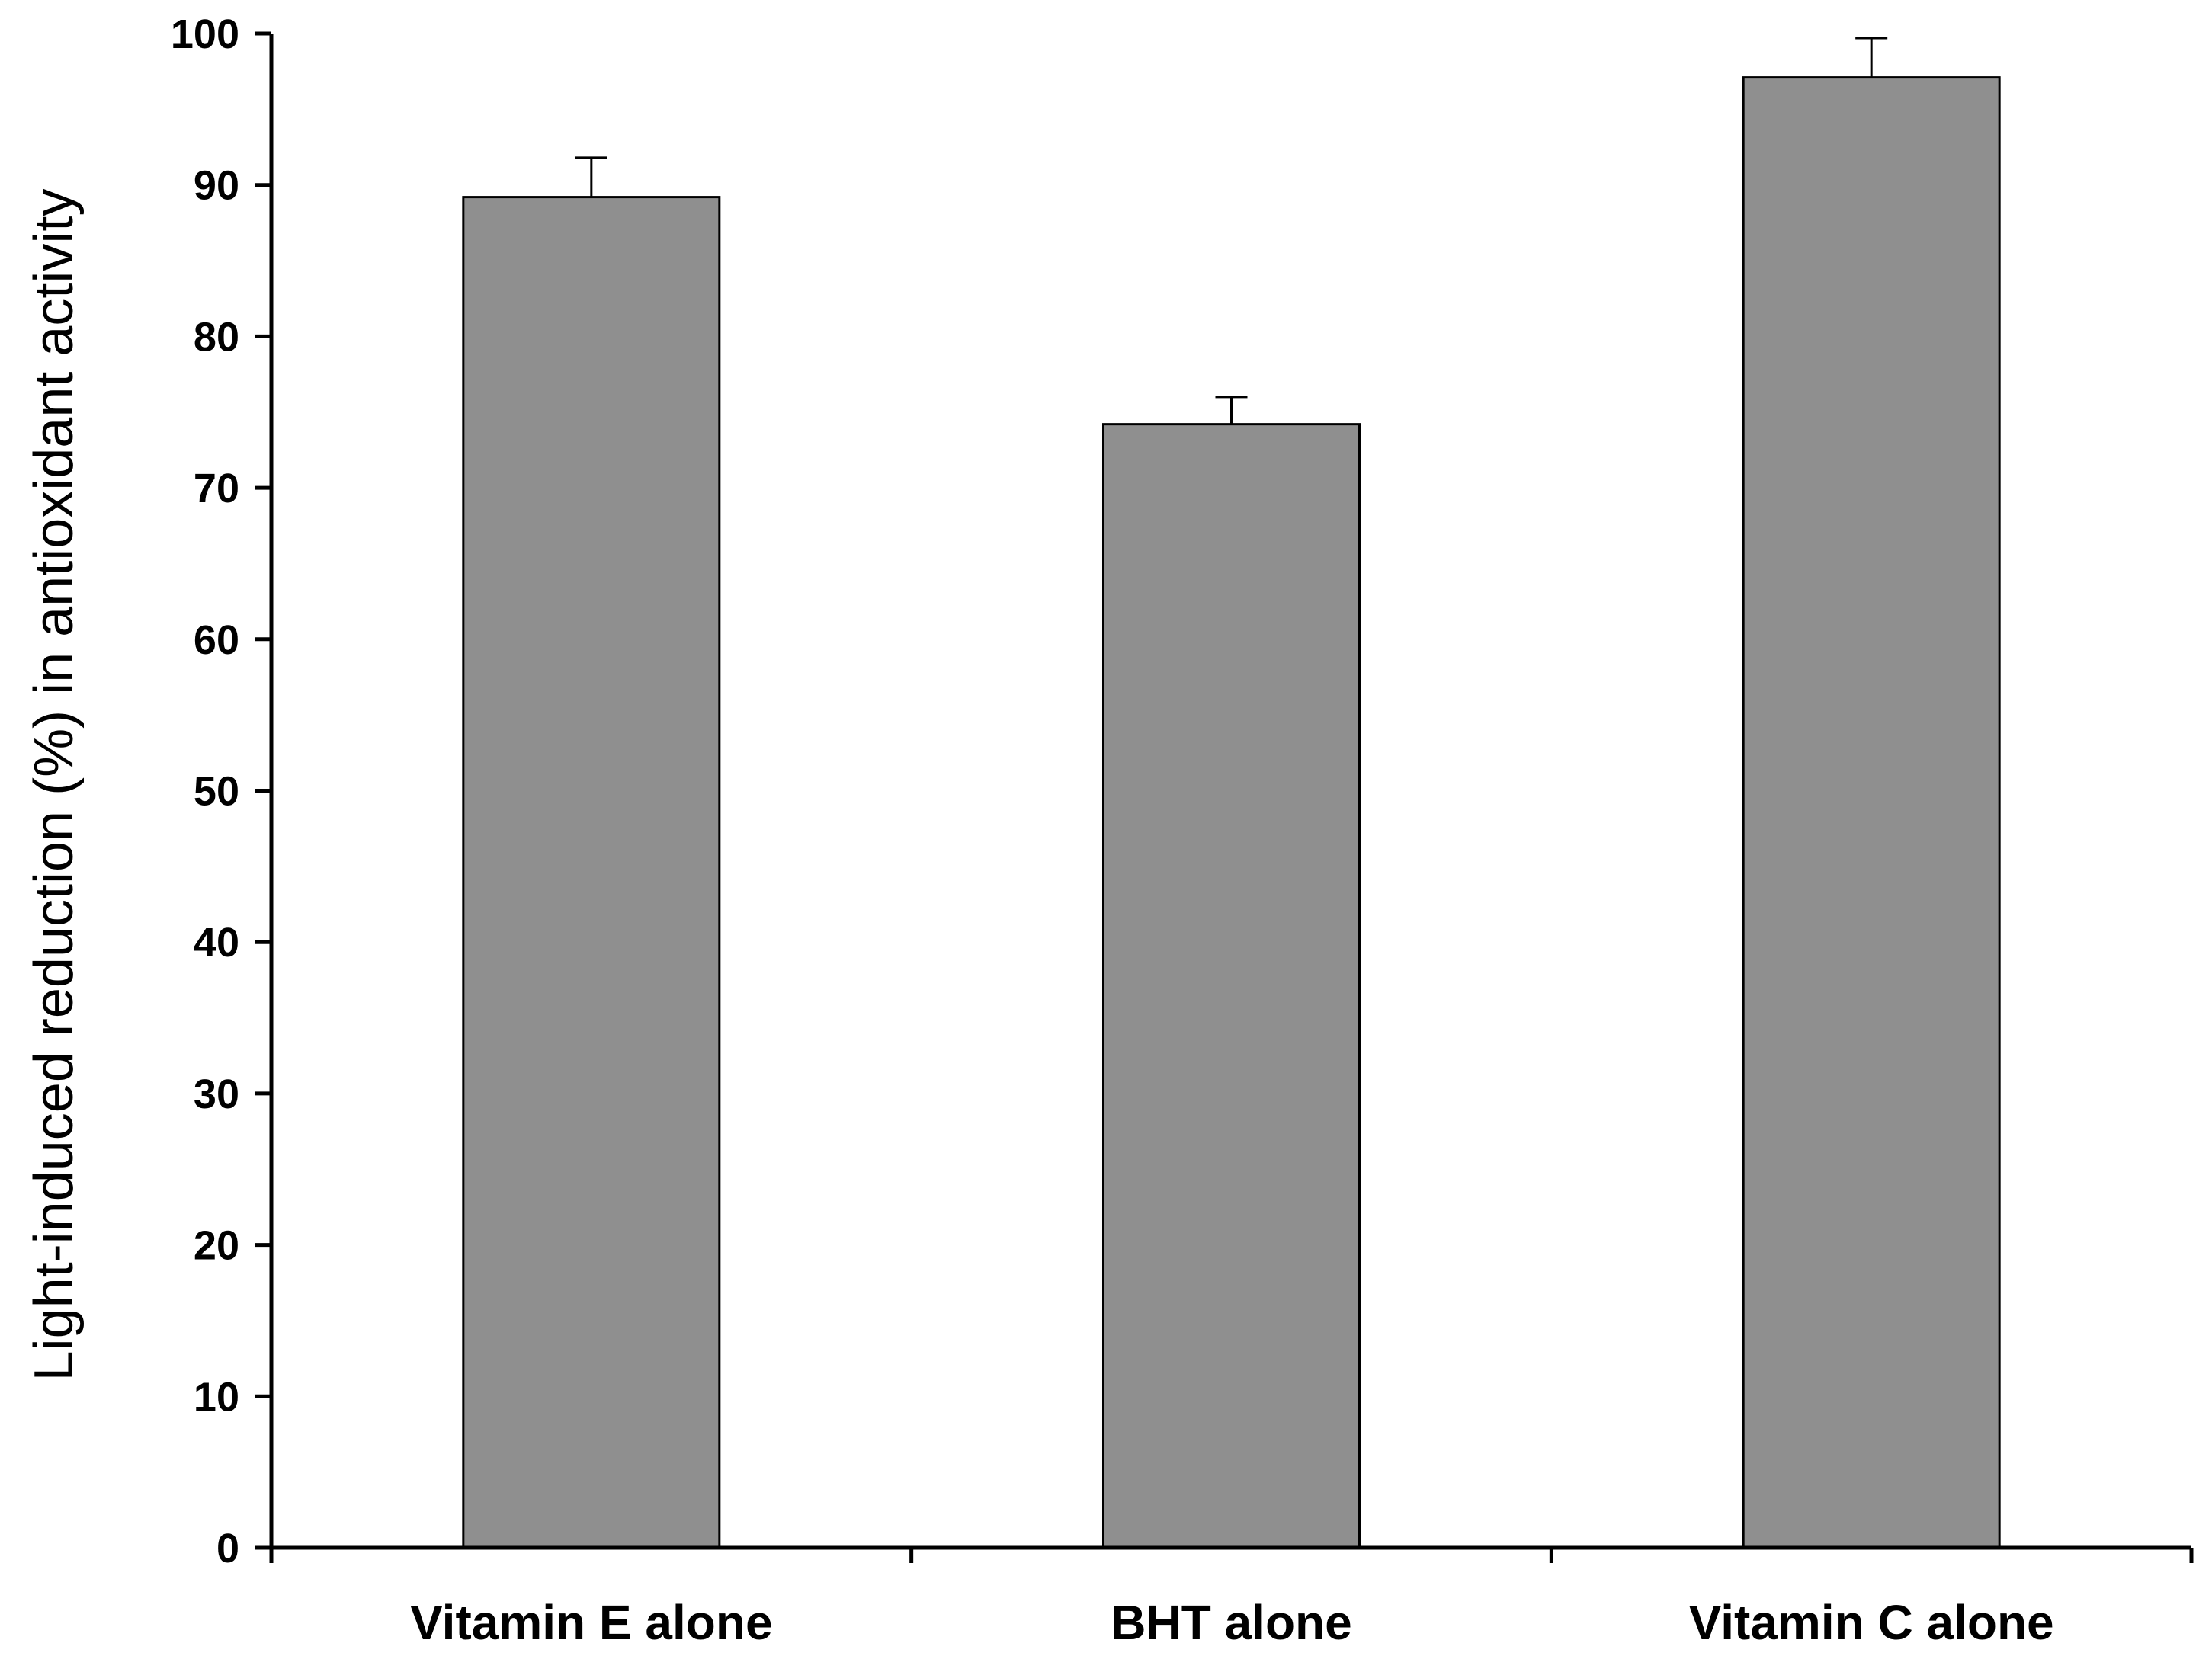  What do you see at coordinates (1231, 986) in the screenshot?
I see `bar-bht-alone` at bounding box center [1231, 986].